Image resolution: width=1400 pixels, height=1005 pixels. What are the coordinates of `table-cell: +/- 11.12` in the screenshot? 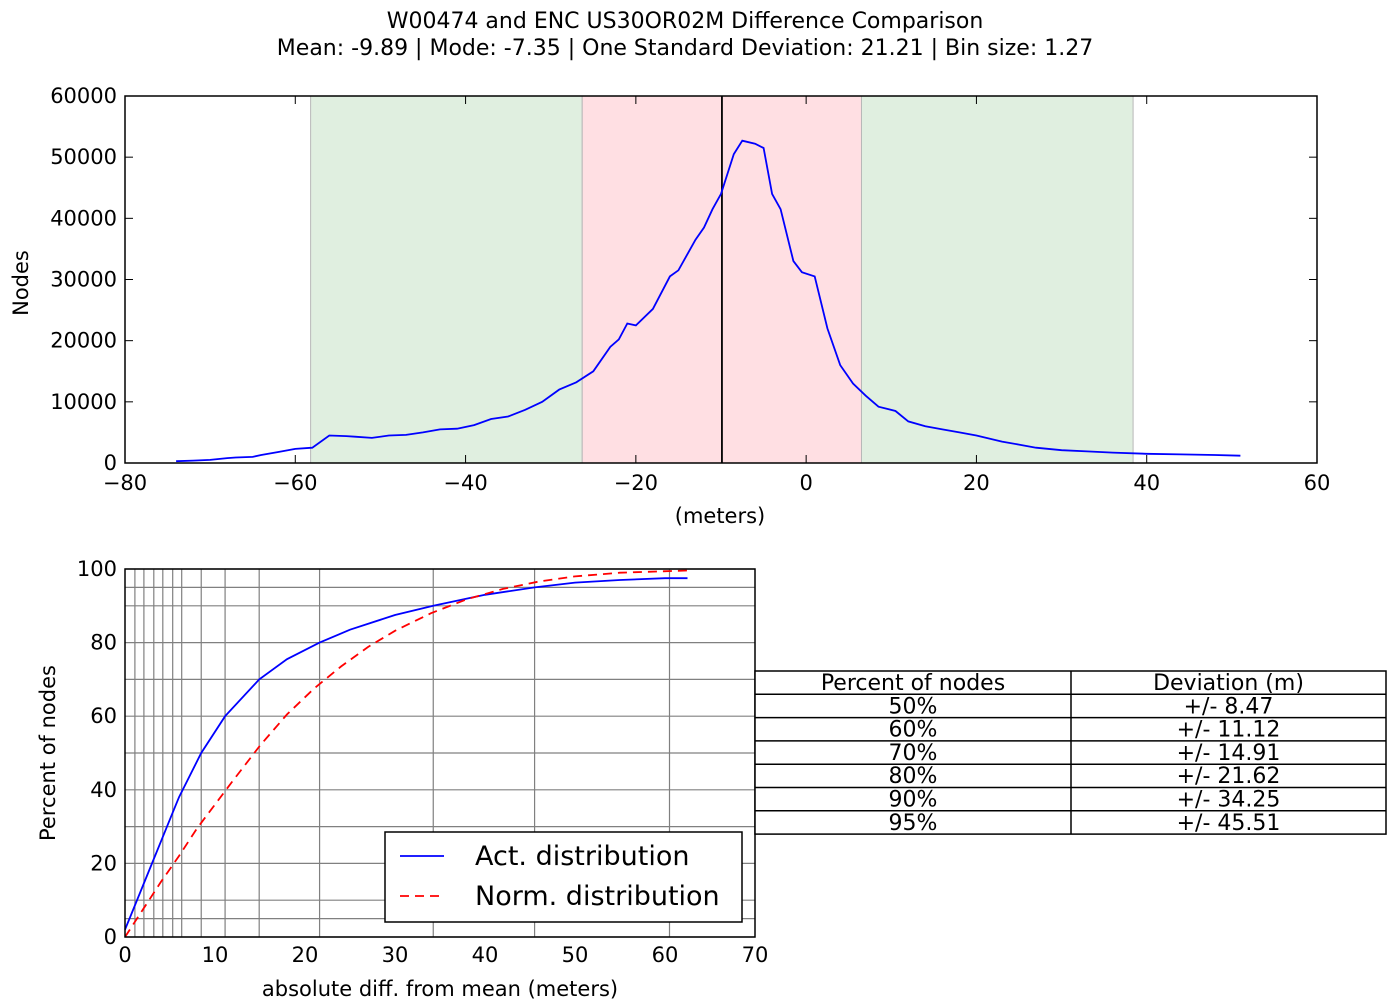 It's located at (1229, 730).